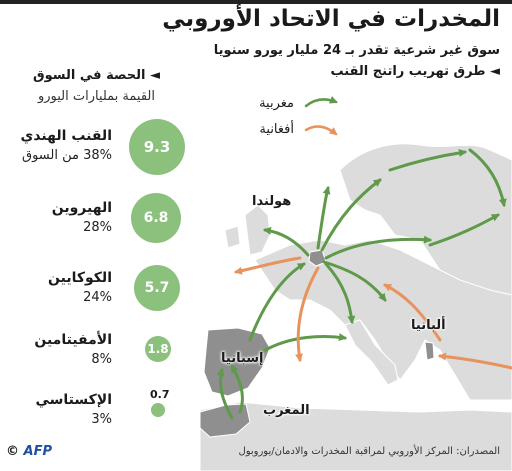 The height and width of the screenshot is (471, 512). I want to click on drug-name: الإكستاسي, so click(73, 400).